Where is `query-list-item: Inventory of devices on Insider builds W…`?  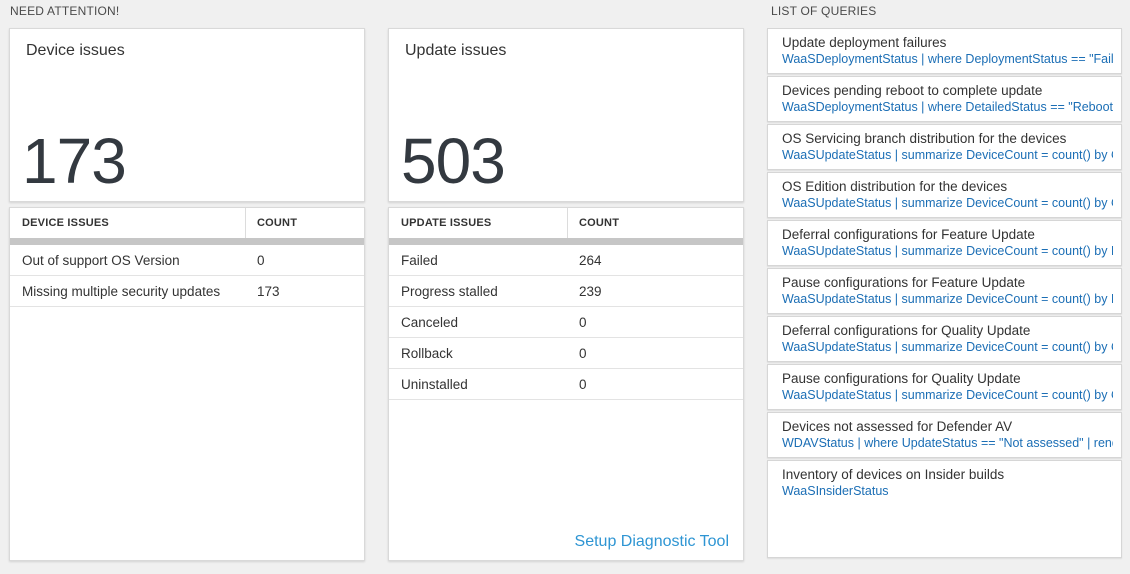
query-list-item: Inventory of devices on Insider builds W… is located at coordinates (944, 509).